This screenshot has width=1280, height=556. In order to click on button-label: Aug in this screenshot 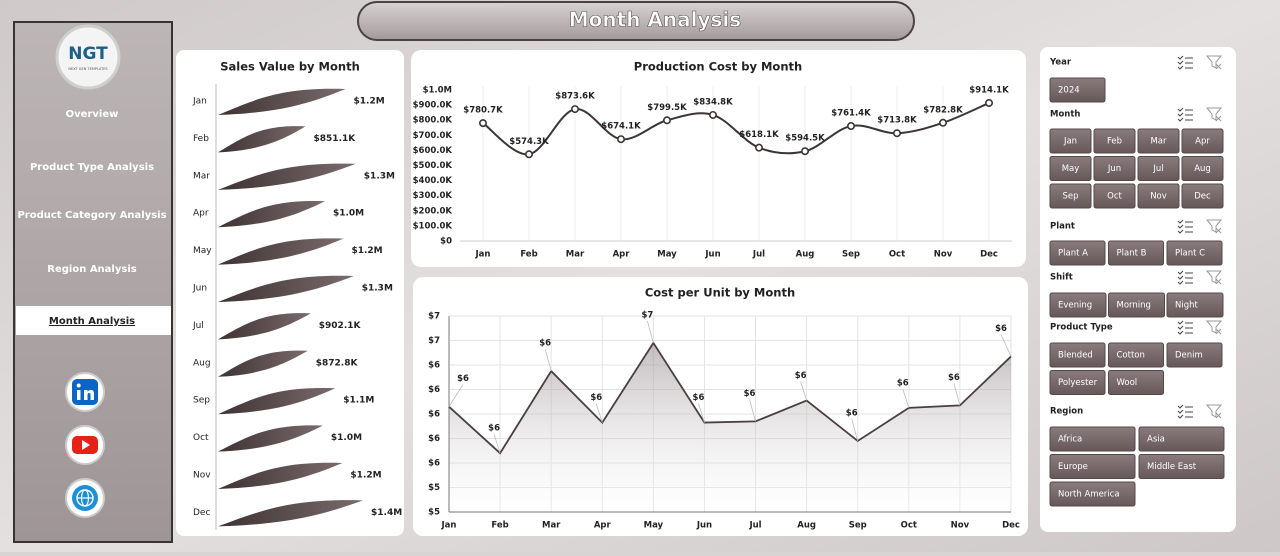, I will do `click(1202, 169)`.